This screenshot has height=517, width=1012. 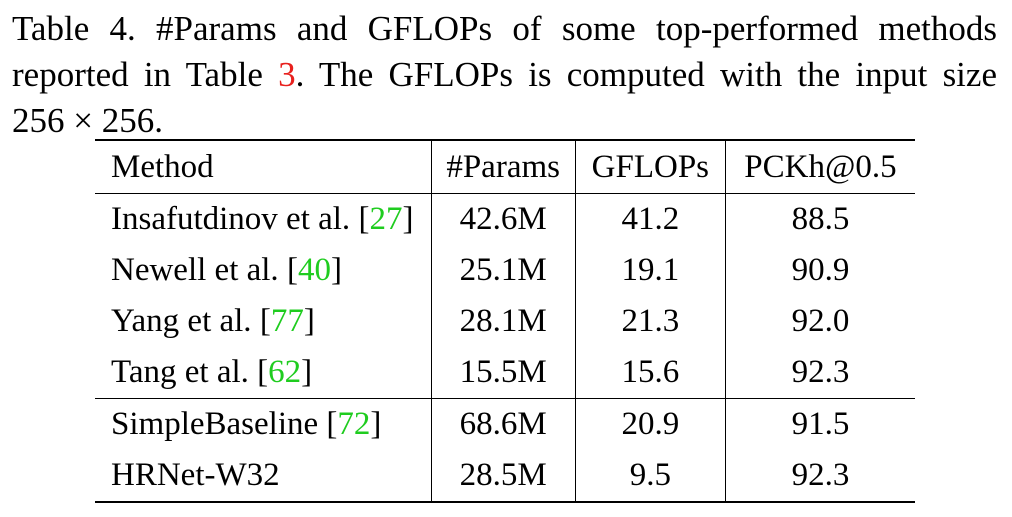 I want to click on pckh-cell: 91.5, so click(x=820, y=424).